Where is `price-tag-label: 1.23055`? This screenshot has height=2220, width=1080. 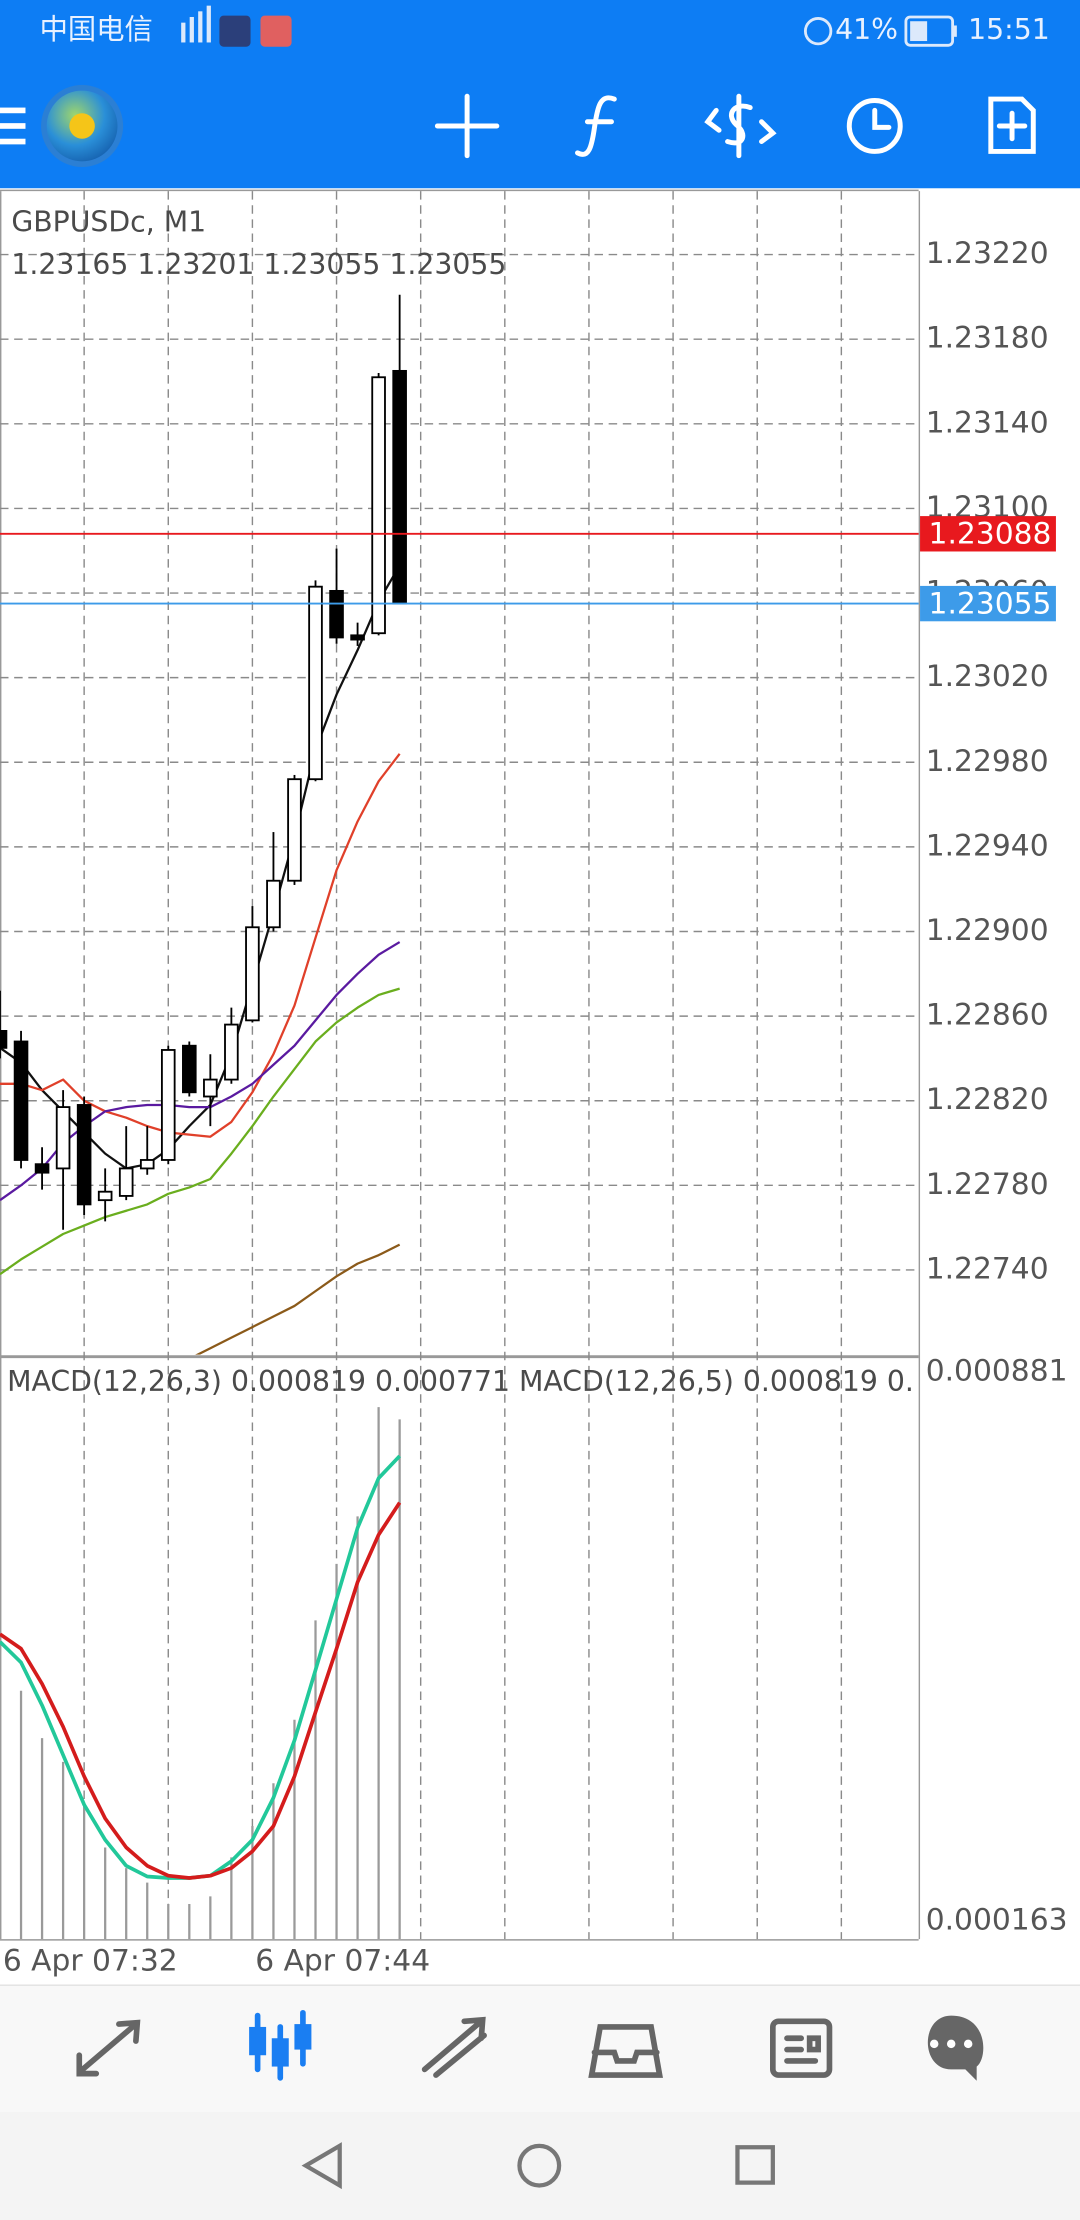 price-tag-label: 1.23055 is located at coordinates (990, 604).